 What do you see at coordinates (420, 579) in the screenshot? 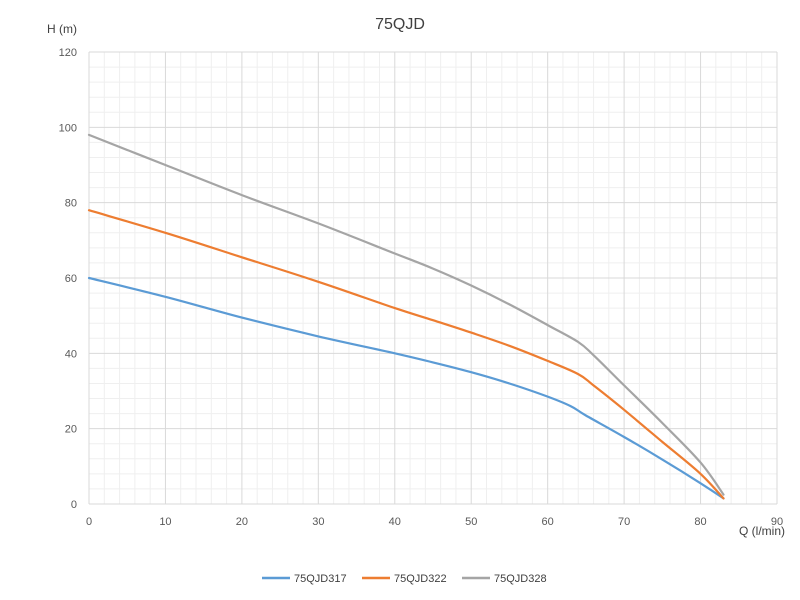
I see `legend-label-75QJD322: 75QJD322` at bounding box center [420, 579].